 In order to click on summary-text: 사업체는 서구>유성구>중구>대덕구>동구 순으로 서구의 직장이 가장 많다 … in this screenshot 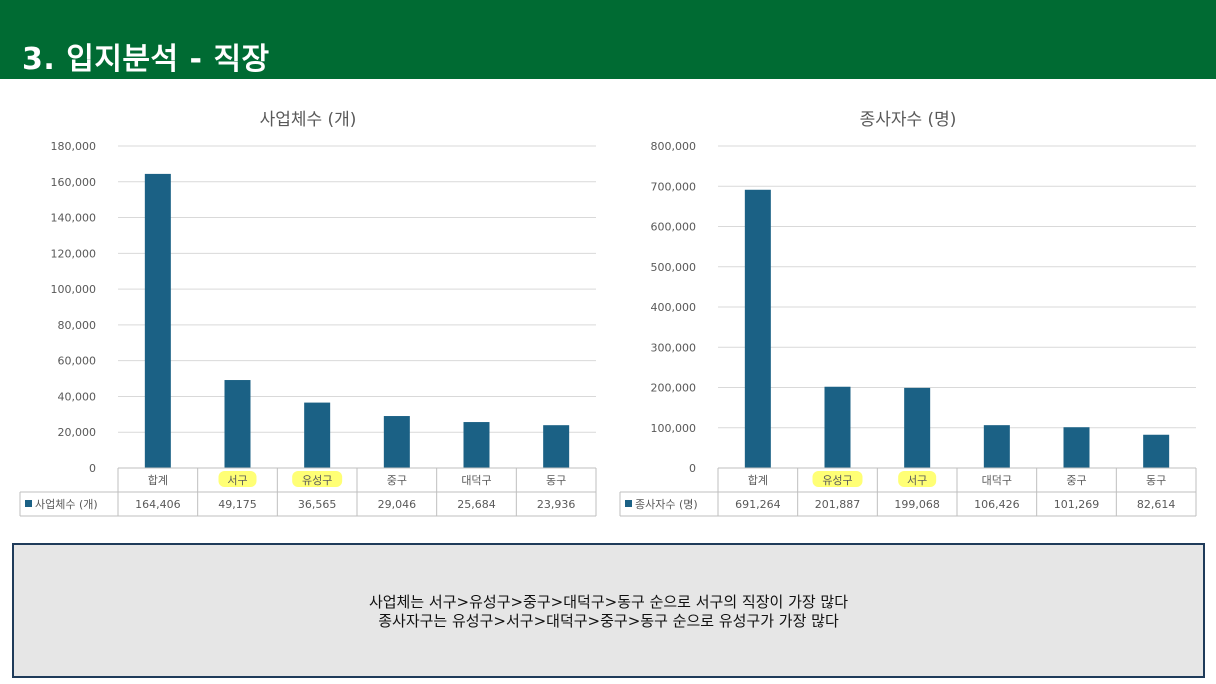, I will do `click(608, 612)`.